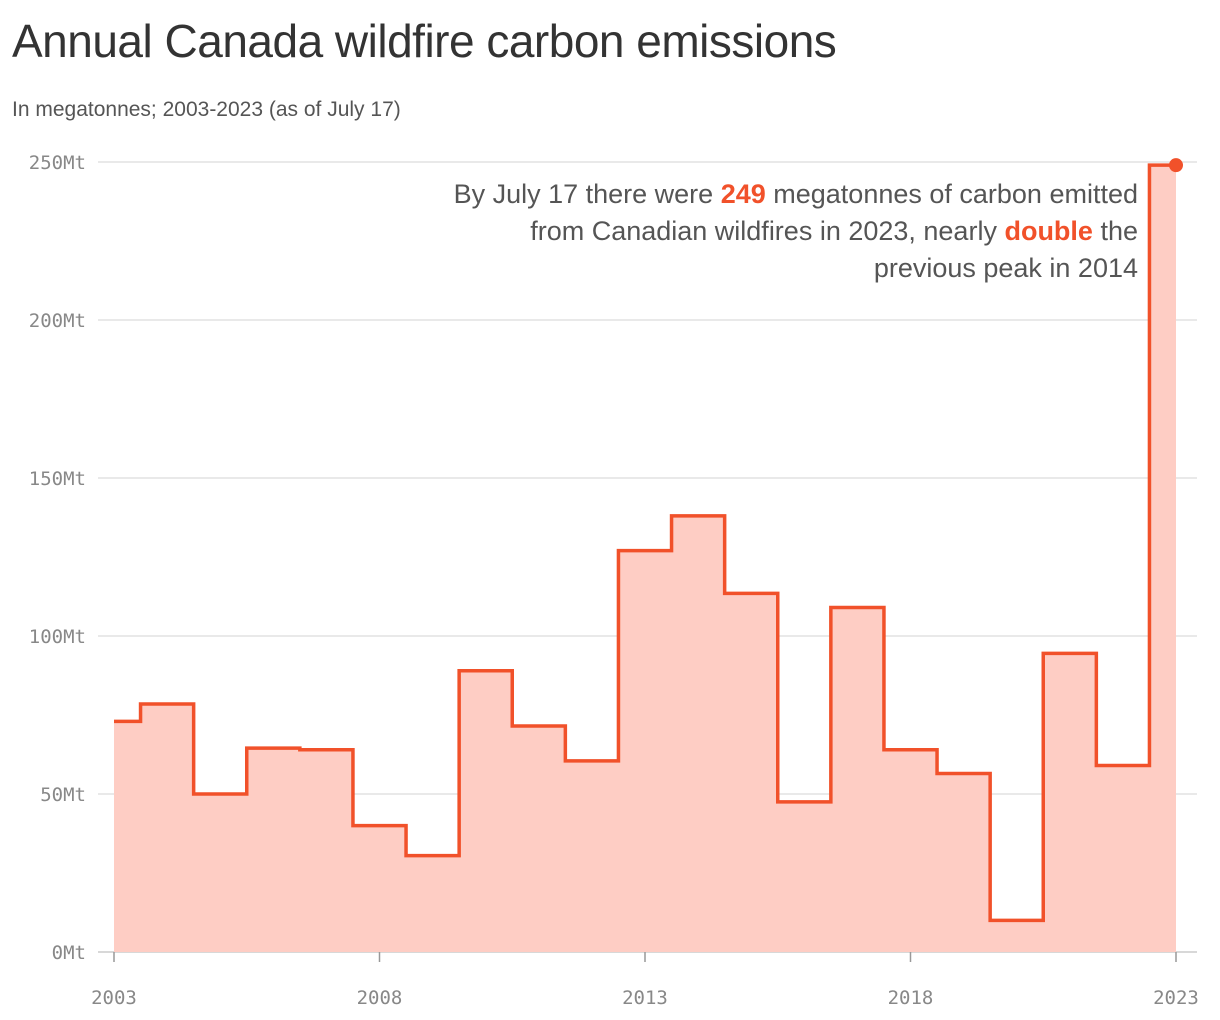  What do you see at coordinates (911, 998) in the screenshot?
I see `x-tick-label: 2018` at bounding box center [911, 998].